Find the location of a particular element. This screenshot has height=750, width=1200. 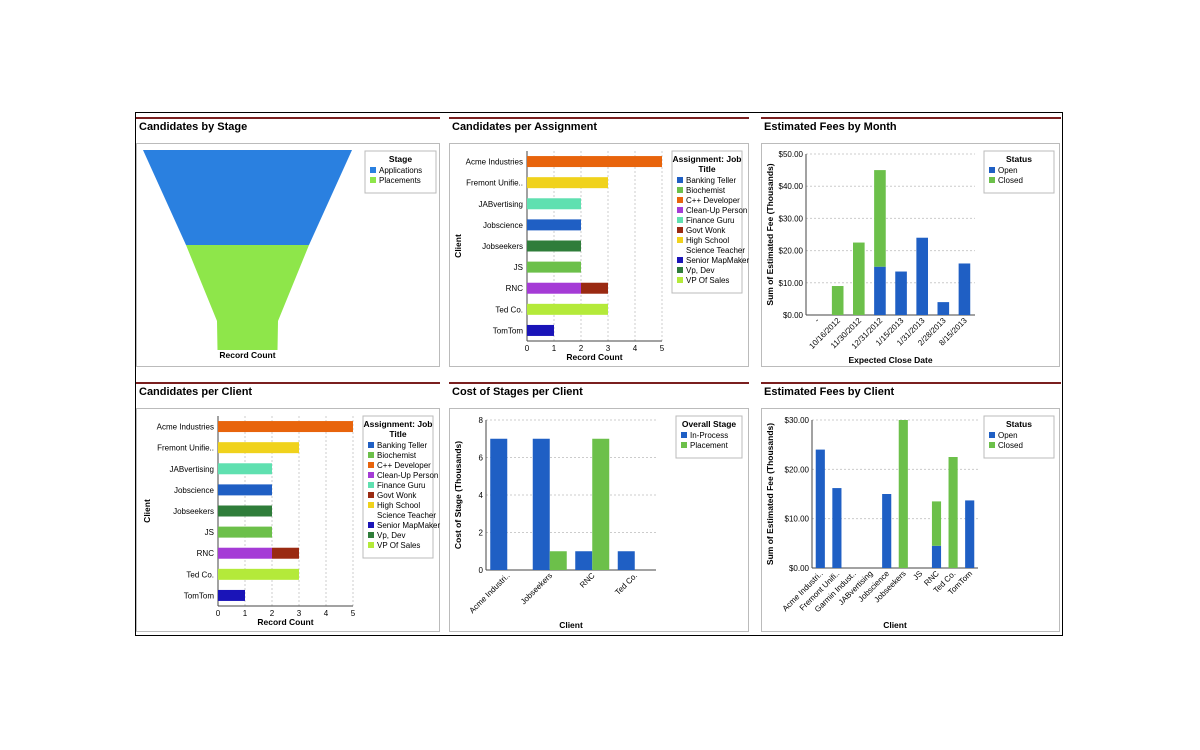

x-tick-label: - is located at coordinates (817, 320).